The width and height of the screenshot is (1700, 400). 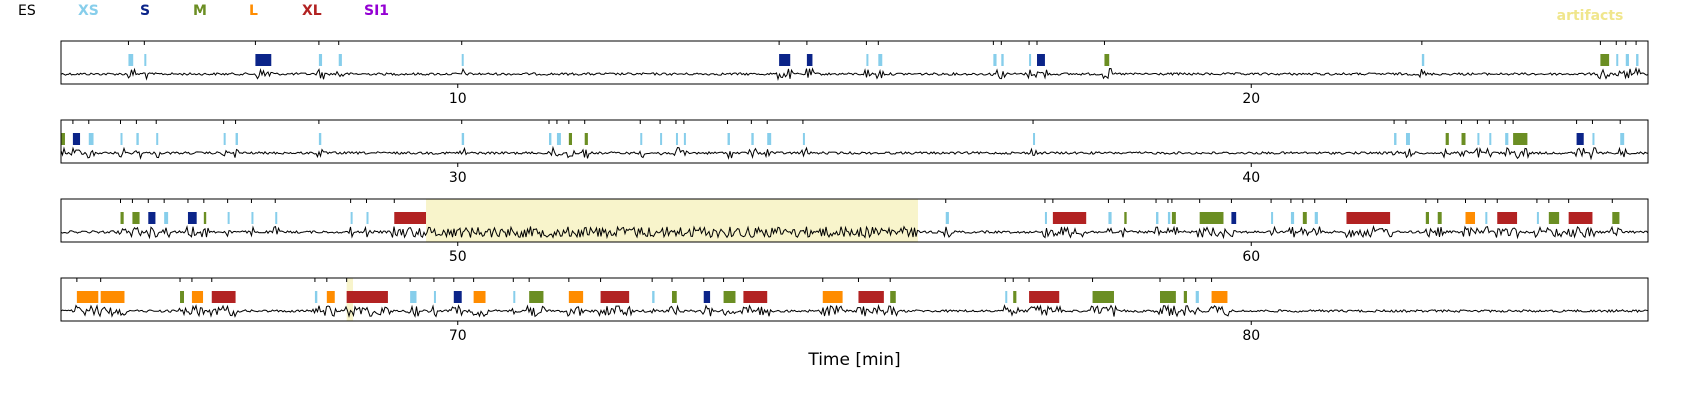 What do you see at coordinates (1251, 99) in the screenshot?
I see `x-tick-label: 20` at bounding box center [1251, 99].